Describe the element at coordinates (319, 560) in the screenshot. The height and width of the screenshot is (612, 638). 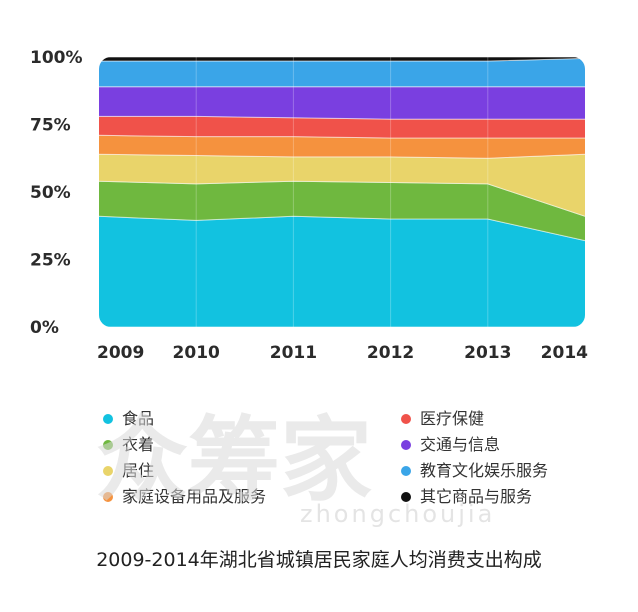
I see `chart-title: 2009-2014年湖北省城镇居民家庭人均消费支出构成` at that location.